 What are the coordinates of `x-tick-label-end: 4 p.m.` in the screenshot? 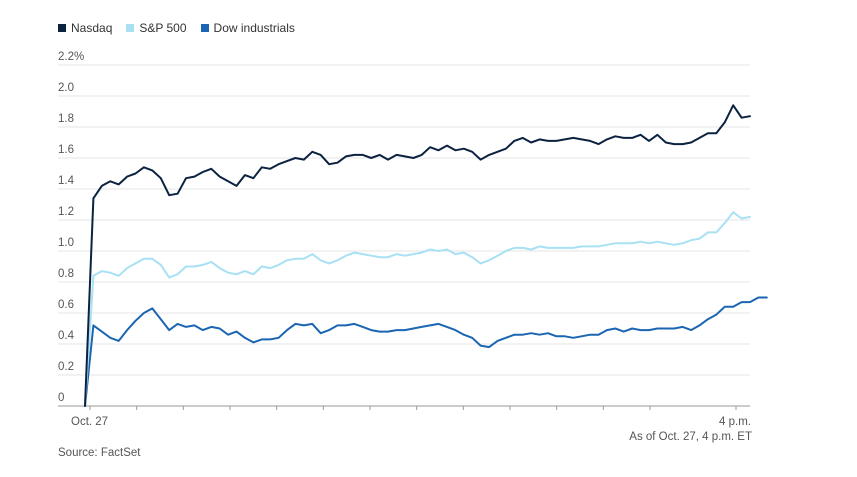 It's located at (735, 422).